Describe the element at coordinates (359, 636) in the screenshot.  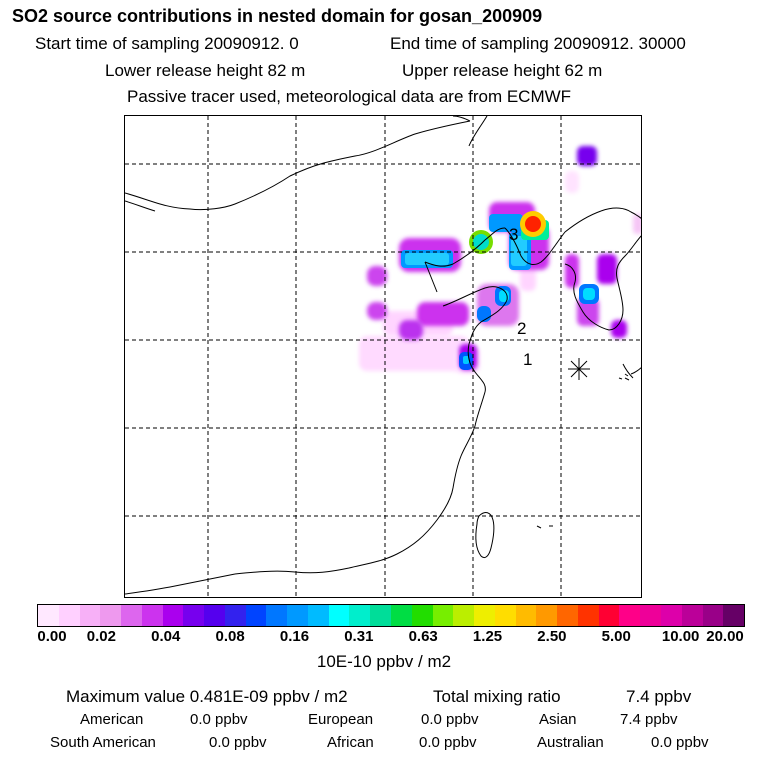
I see `colorbar-tick-label: 0.31` at that location.